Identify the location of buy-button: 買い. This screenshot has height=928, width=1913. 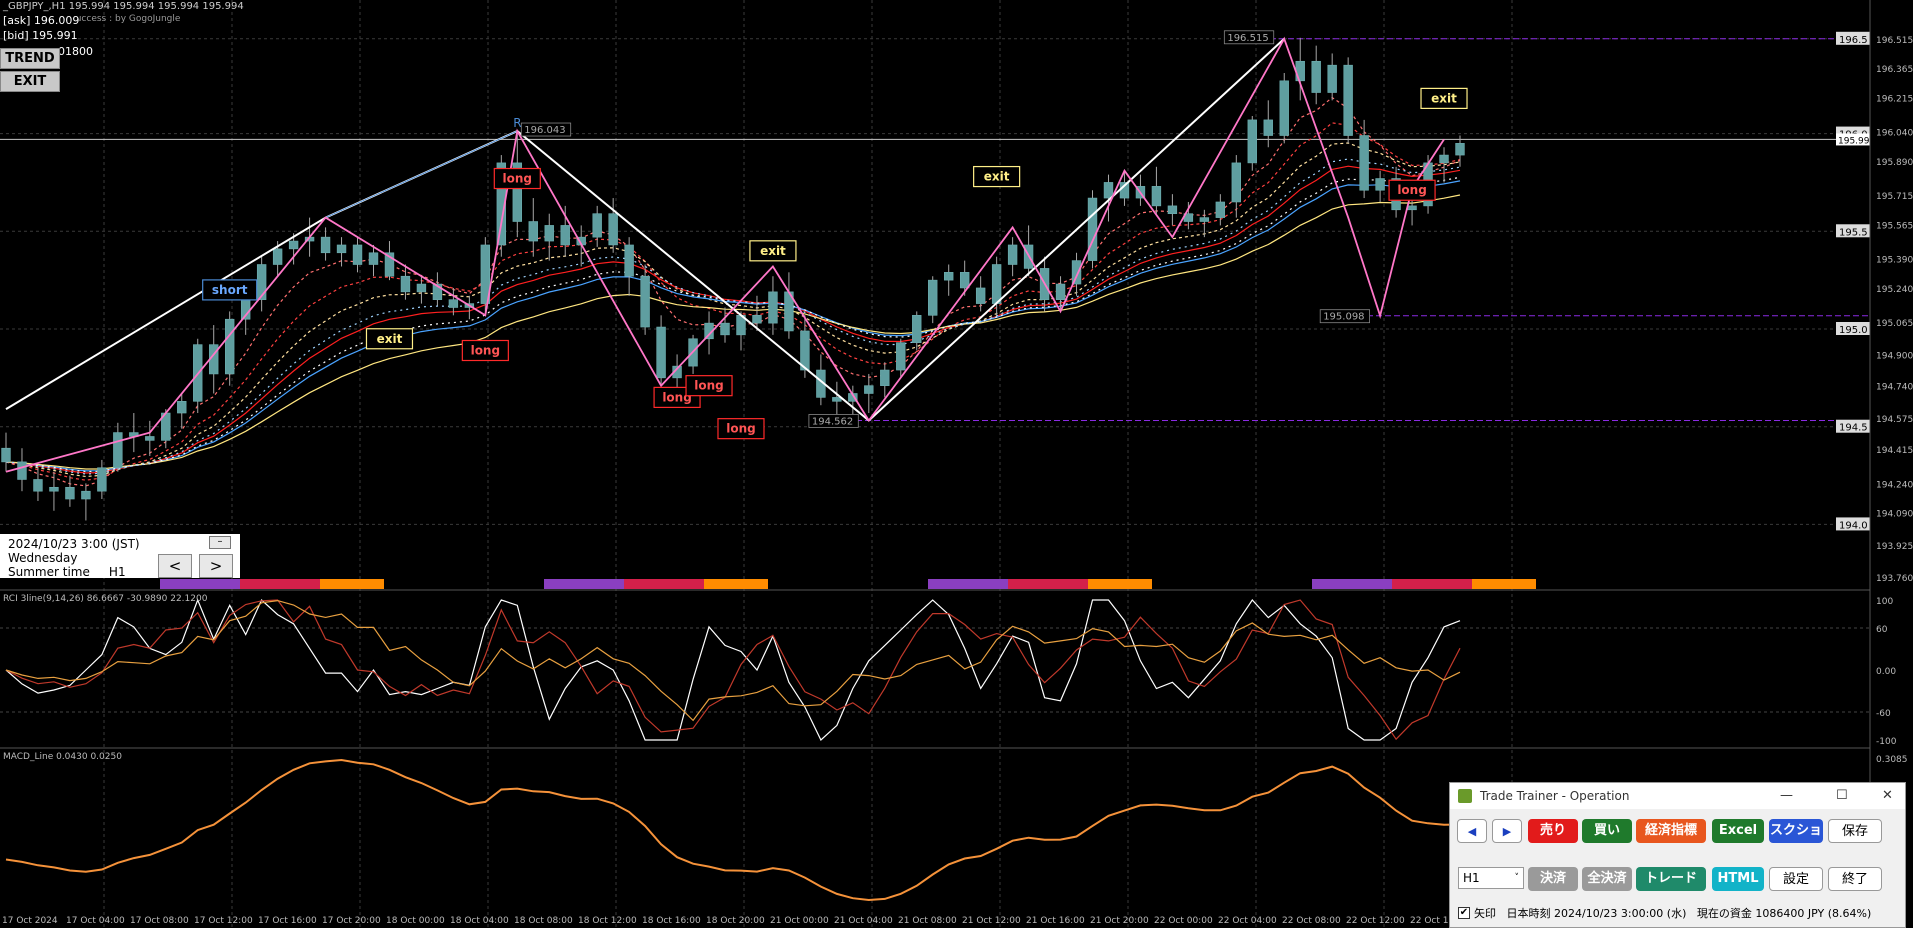
(1607, 831).